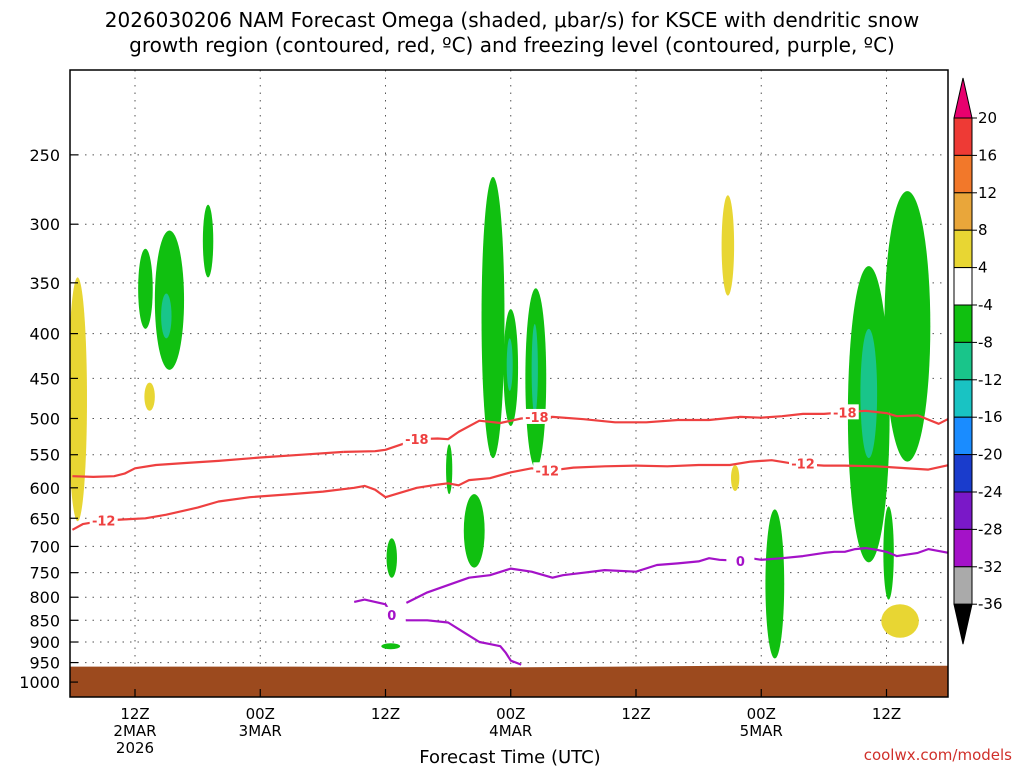 This screenshot has width=1024, height=768. I want to click on y-tick-label-550: 550, so click(44, 455).